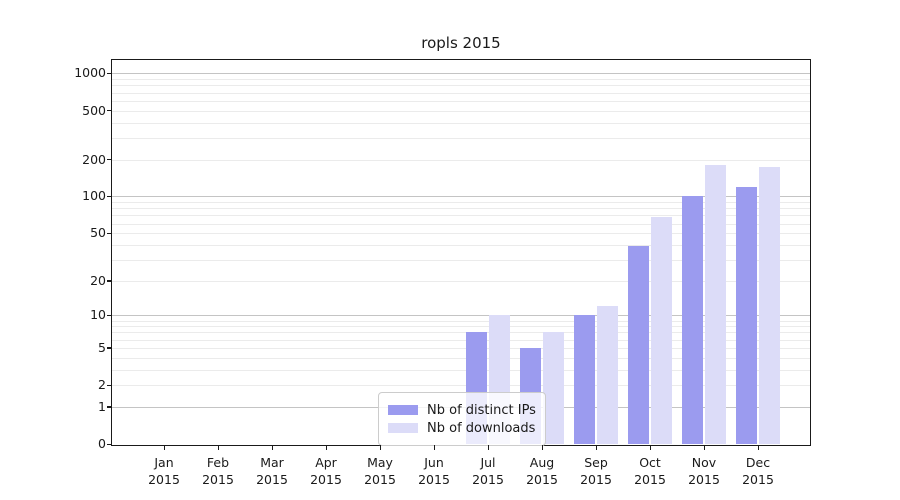 The height and width of the screenshot is (500, 900). Describe the element at coordinates (98, 315) in the screenshot. I see `y-tick-label: 10` at that location.